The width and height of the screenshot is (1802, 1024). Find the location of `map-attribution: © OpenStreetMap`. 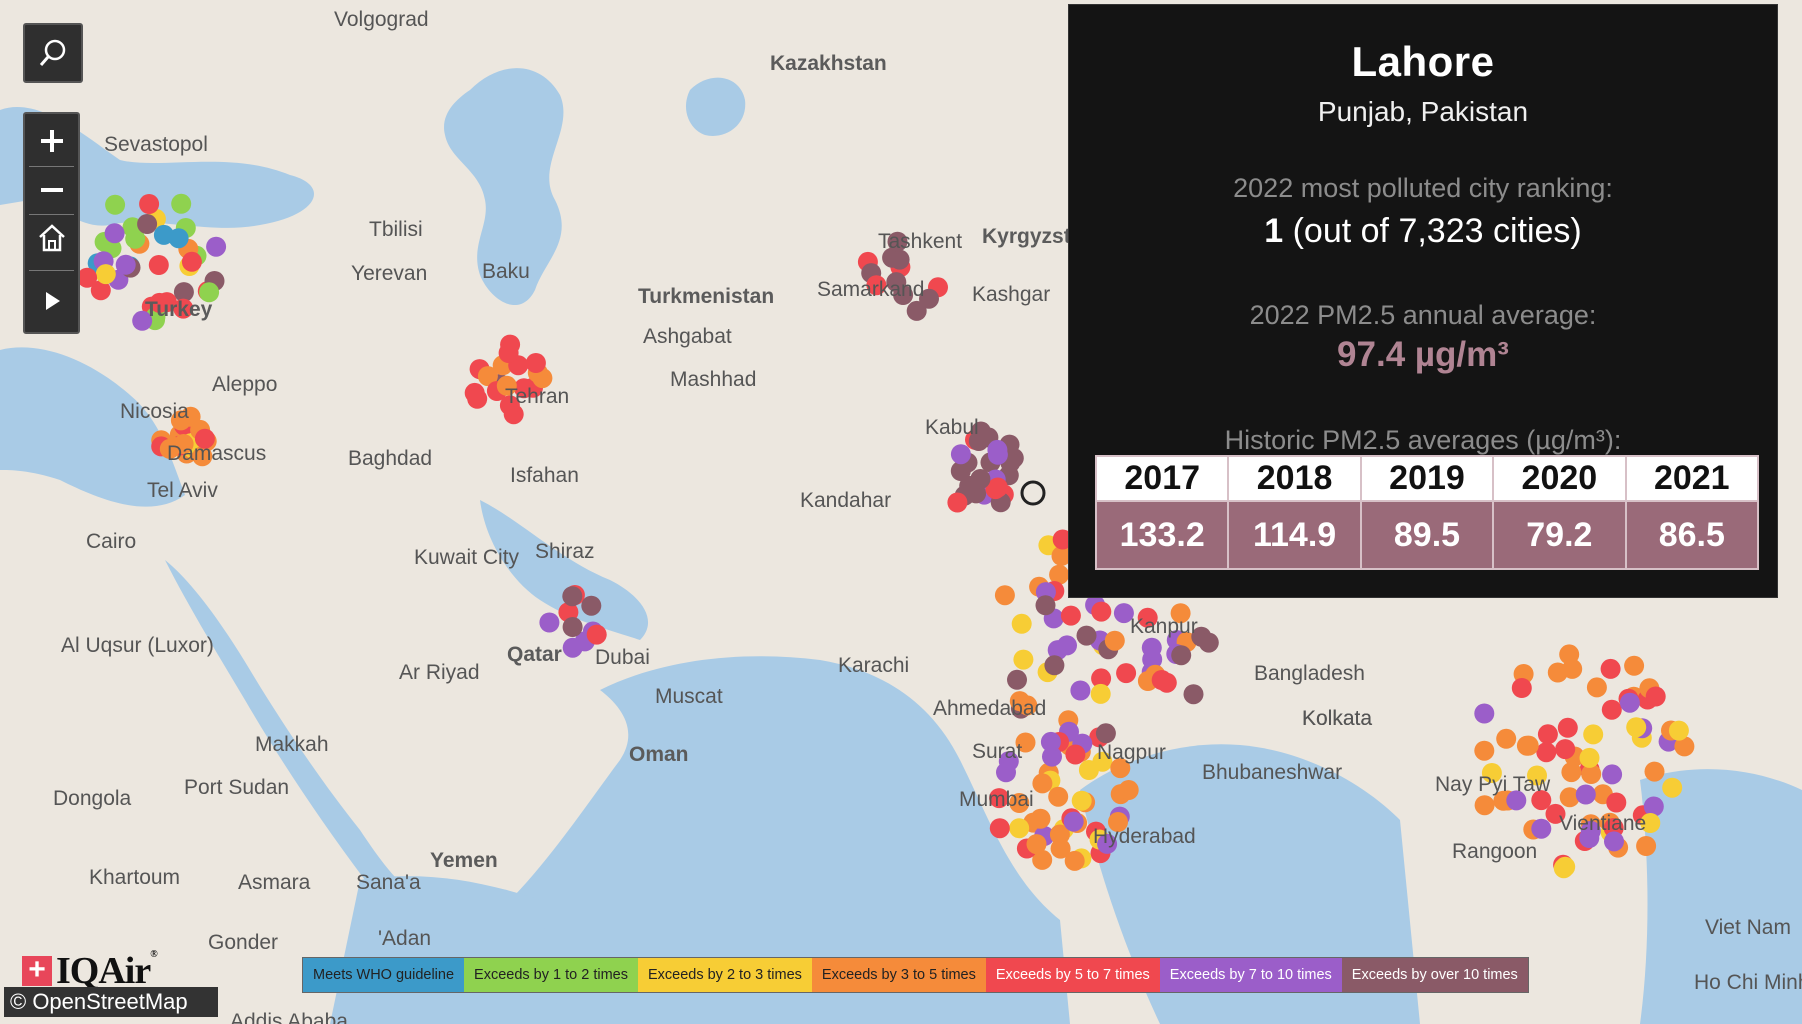

map-attribution: © OpenStreetMap is located at coordinates (111, 1002).